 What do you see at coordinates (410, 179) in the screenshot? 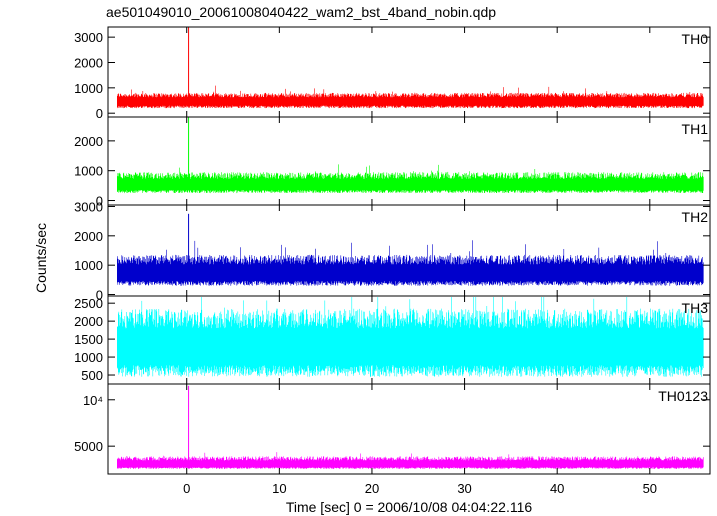
I see `series-trace-TH1` at bounding box center [410, 179].